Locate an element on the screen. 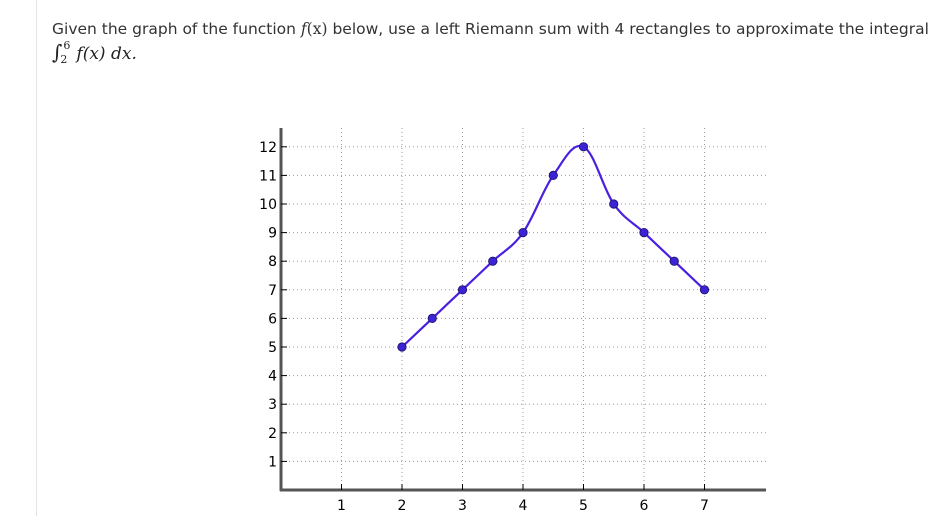  x-tick-label-6: 6 is located at coordinates (644, 506).